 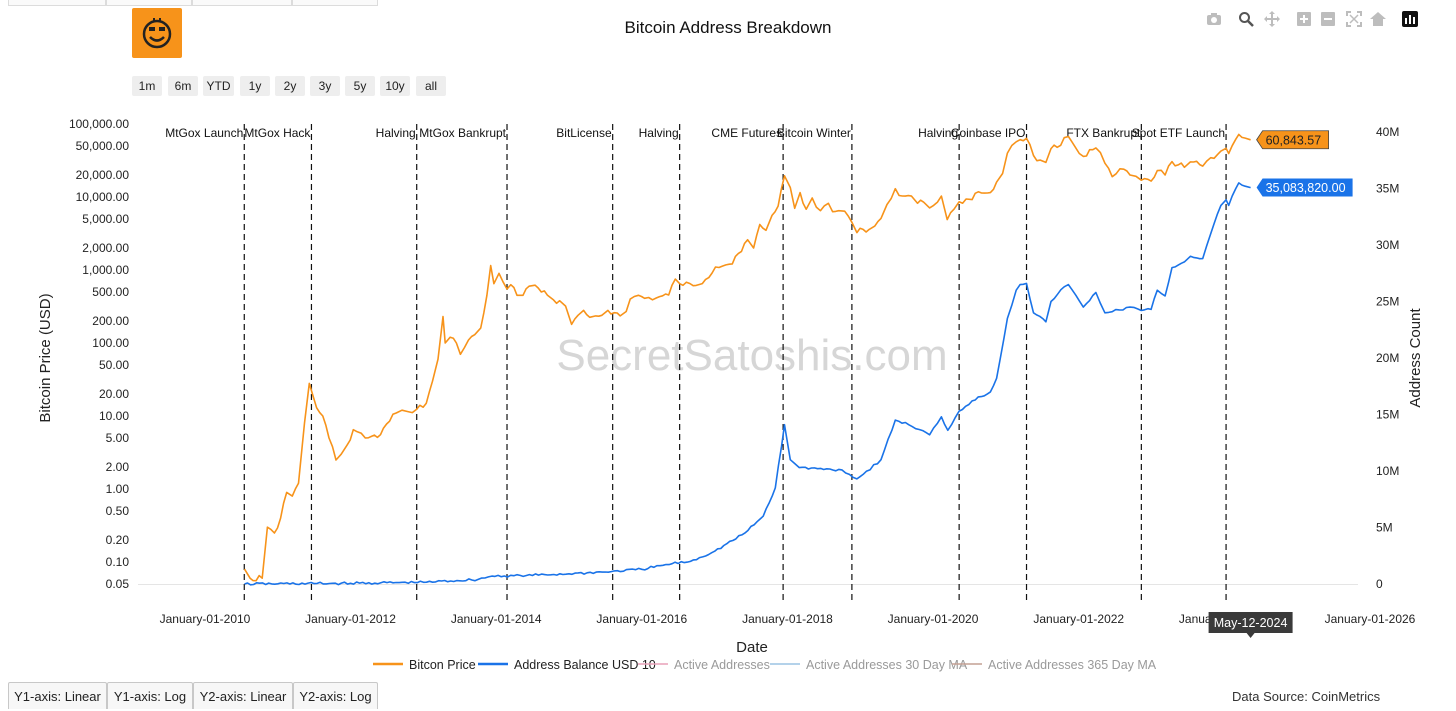 What do you see at coordinates (431, 86) in the screenshot?
I see `range-button-all: all` at bounding box center [431, 86].